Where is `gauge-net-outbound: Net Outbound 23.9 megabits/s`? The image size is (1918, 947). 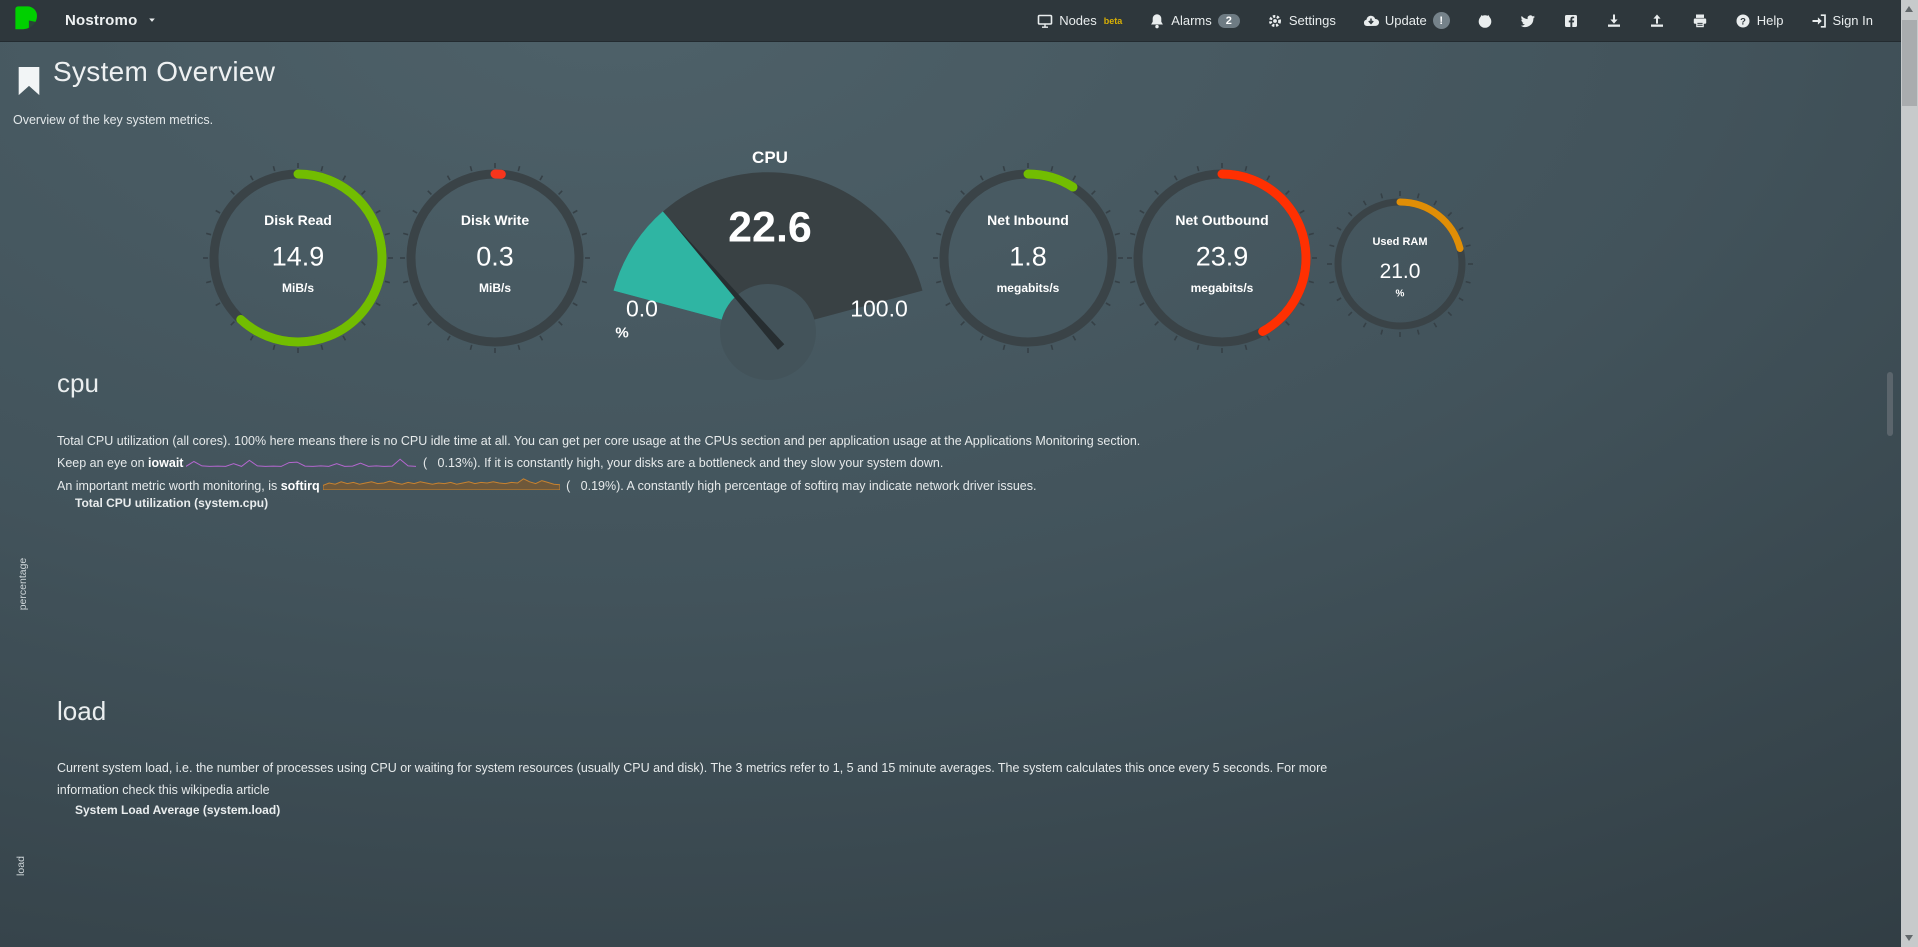 gauge-net-outbound: Net Outbound 23.9 megabits/s is located at coordinates (1222, 258).